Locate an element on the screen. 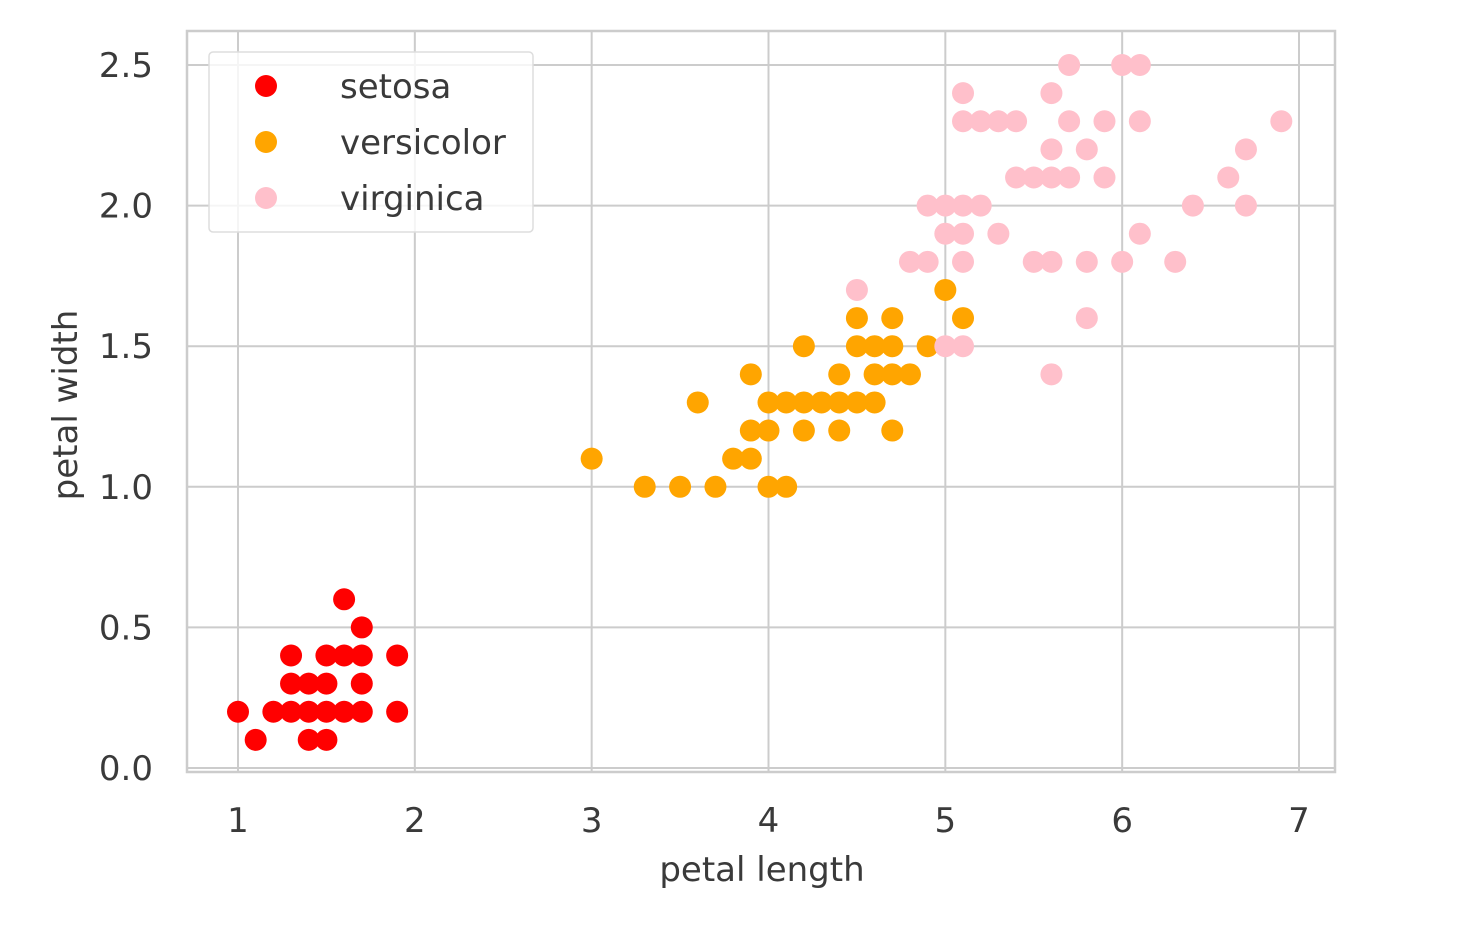 Image resolution: width=1476 pixels, height=935 pixels. x-axis-label: petal length is located at coordinates (761, 870).